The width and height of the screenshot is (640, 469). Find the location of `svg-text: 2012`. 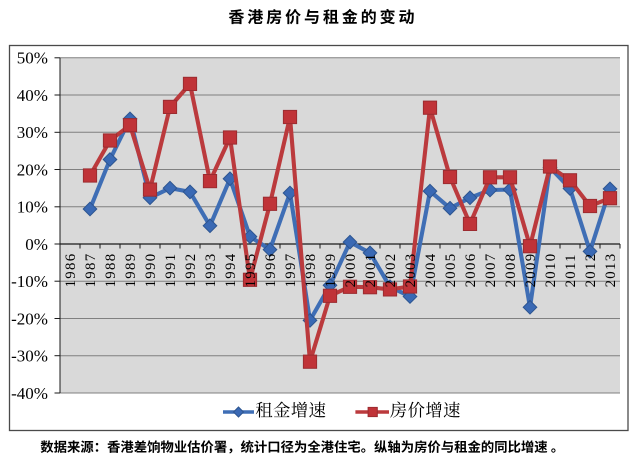

svg-text: 2012 is located at coordinates (591, 270).